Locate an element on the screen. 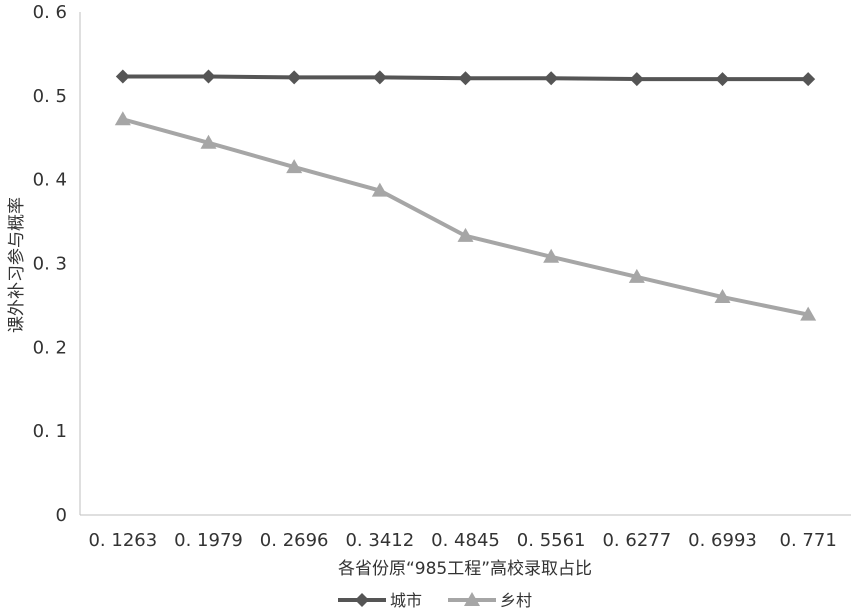  y-tick-label: 0. 3 is located at coordinates (50, 264).